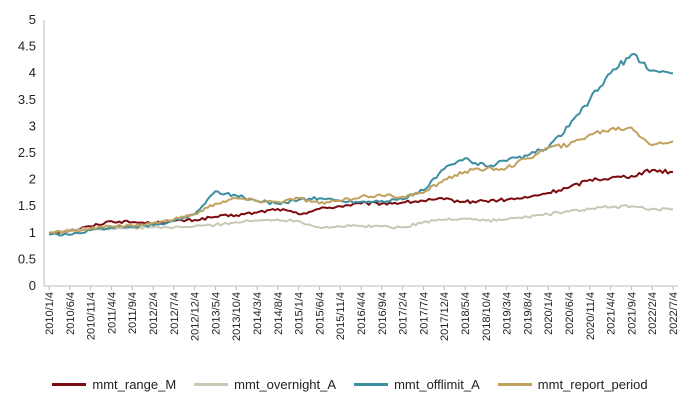  I want to click on x-tick-label: 2020/6/4, so click(570, 313).